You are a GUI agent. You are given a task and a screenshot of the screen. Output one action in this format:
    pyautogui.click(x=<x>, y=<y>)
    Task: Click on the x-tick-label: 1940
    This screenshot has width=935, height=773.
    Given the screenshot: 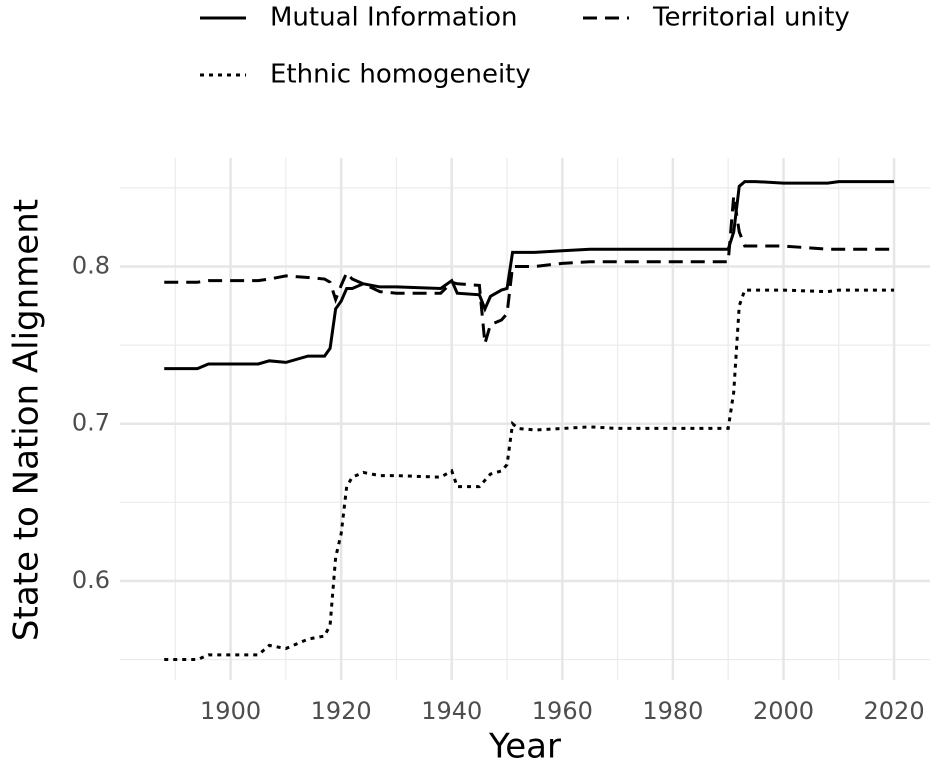 What is the action you would take?
    pyautogui.click(x=451, y=711)
    